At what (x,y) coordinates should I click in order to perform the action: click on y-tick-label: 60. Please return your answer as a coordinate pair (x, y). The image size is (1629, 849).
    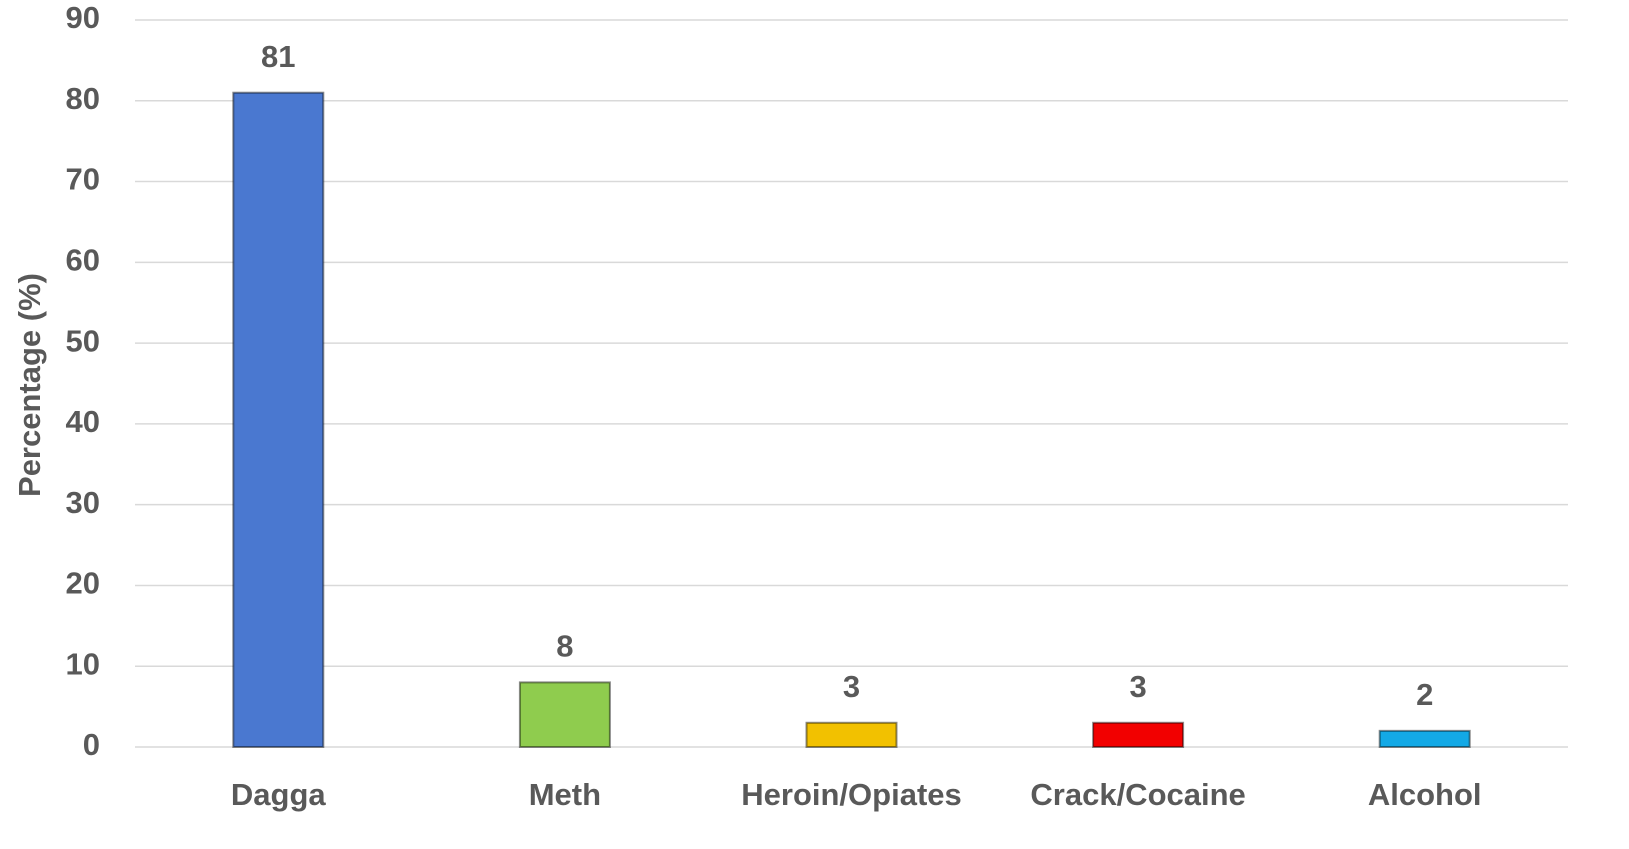
    Looking at the image, I should click on (83, 260).